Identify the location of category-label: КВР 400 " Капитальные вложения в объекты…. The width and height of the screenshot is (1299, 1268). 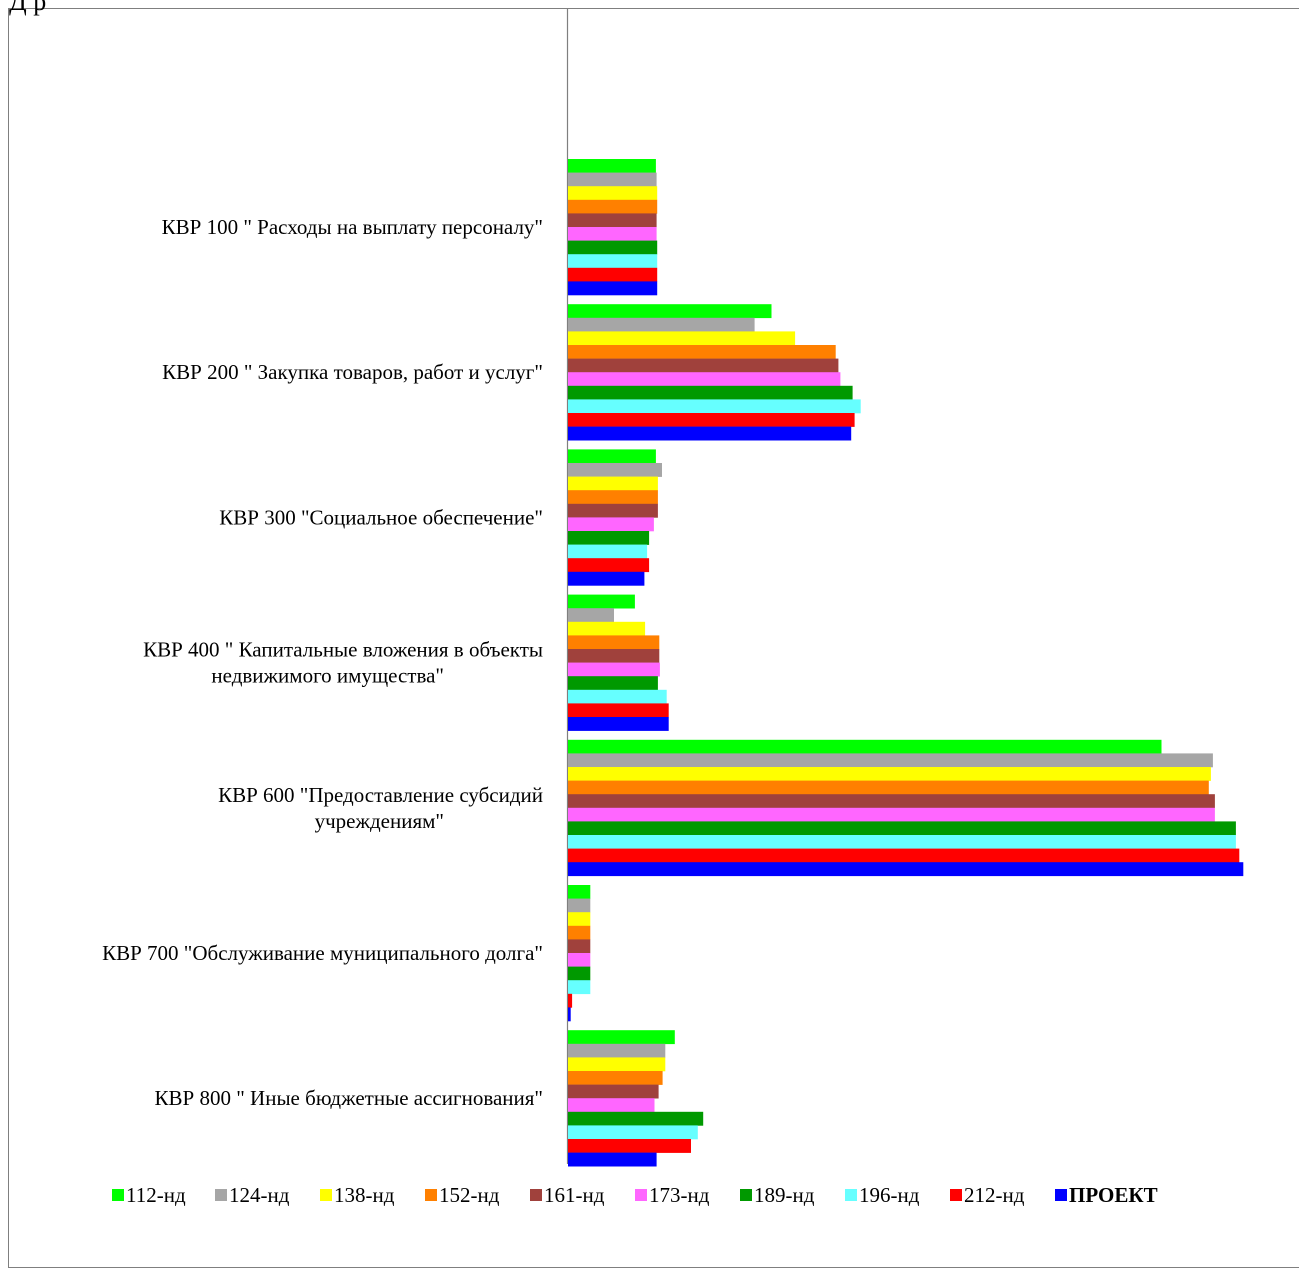
(343, 663).